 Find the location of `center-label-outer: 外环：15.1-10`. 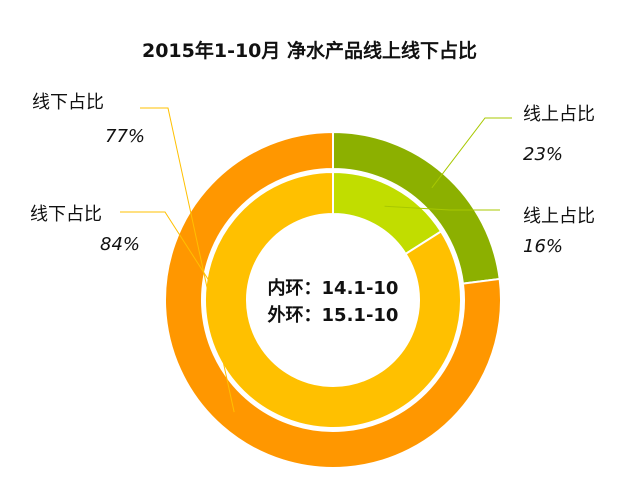

center-label-outer: 外环：15.1-10 is located at coordinates (333, 315).